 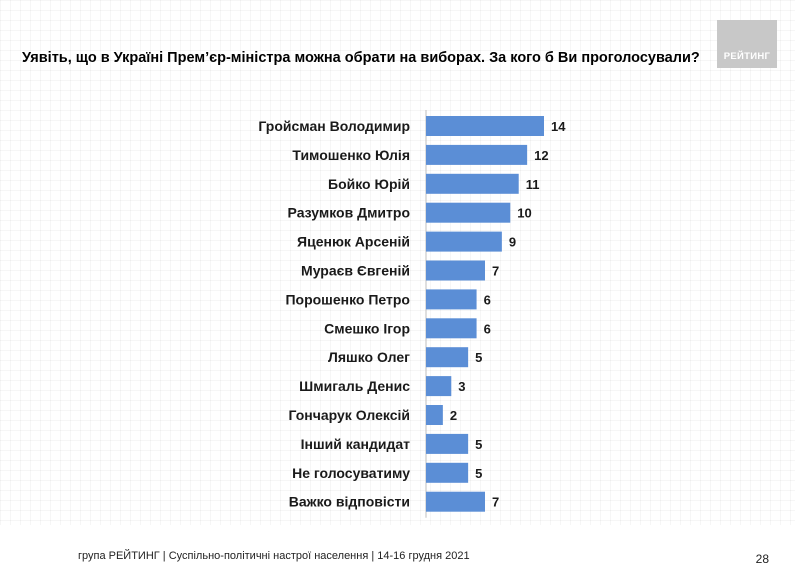 What do you see at coordinates (356, 444) in the screenshot?
I see `category-label: Інший кандидат` at bounding box center [356, 444].